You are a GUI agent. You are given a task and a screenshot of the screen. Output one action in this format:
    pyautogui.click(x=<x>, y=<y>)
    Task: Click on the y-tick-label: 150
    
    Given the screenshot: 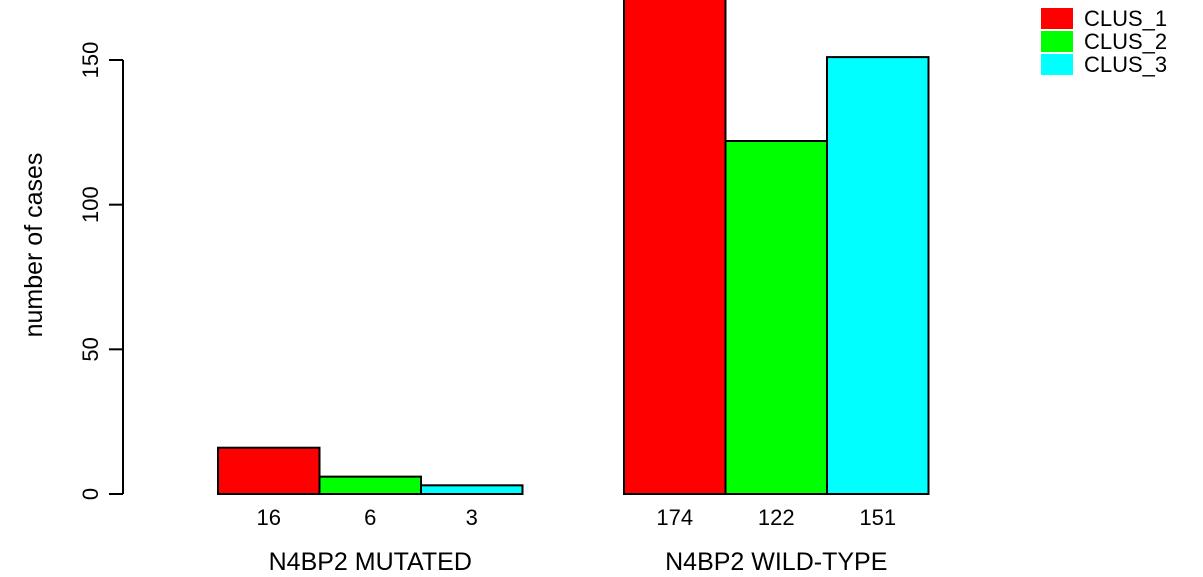 What is the action you would take?
    pyautogui.click(x=90, y=60)
    